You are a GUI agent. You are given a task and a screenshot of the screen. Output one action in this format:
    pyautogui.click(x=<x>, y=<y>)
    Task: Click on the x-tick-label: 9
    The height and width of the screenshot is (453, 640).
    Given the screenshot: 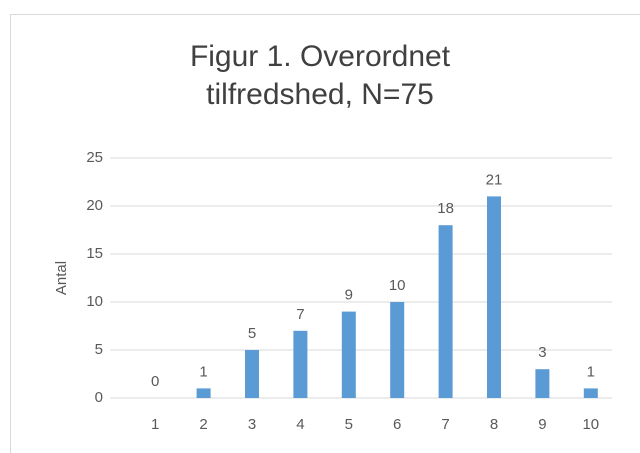 What is the action you would take?
    pyautogui.click(x=542, y=424)
    